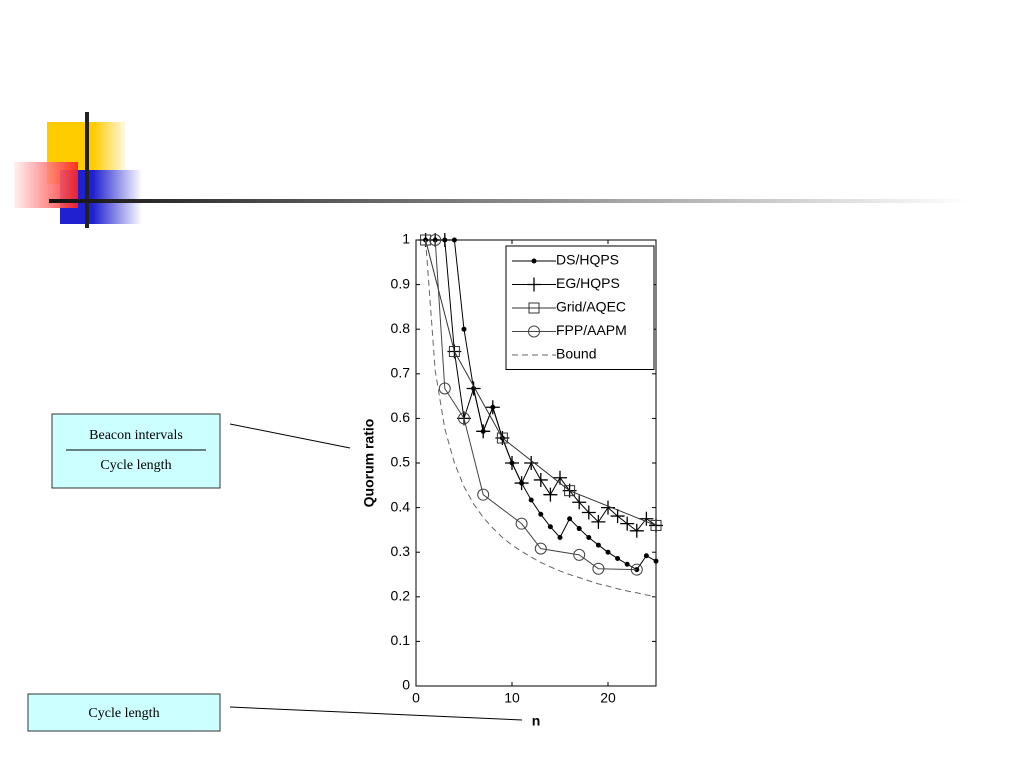  Describe the element at coordinates (369, 463) in the screenshot. I see `y-axis-label: Quorum ratio` at that location.